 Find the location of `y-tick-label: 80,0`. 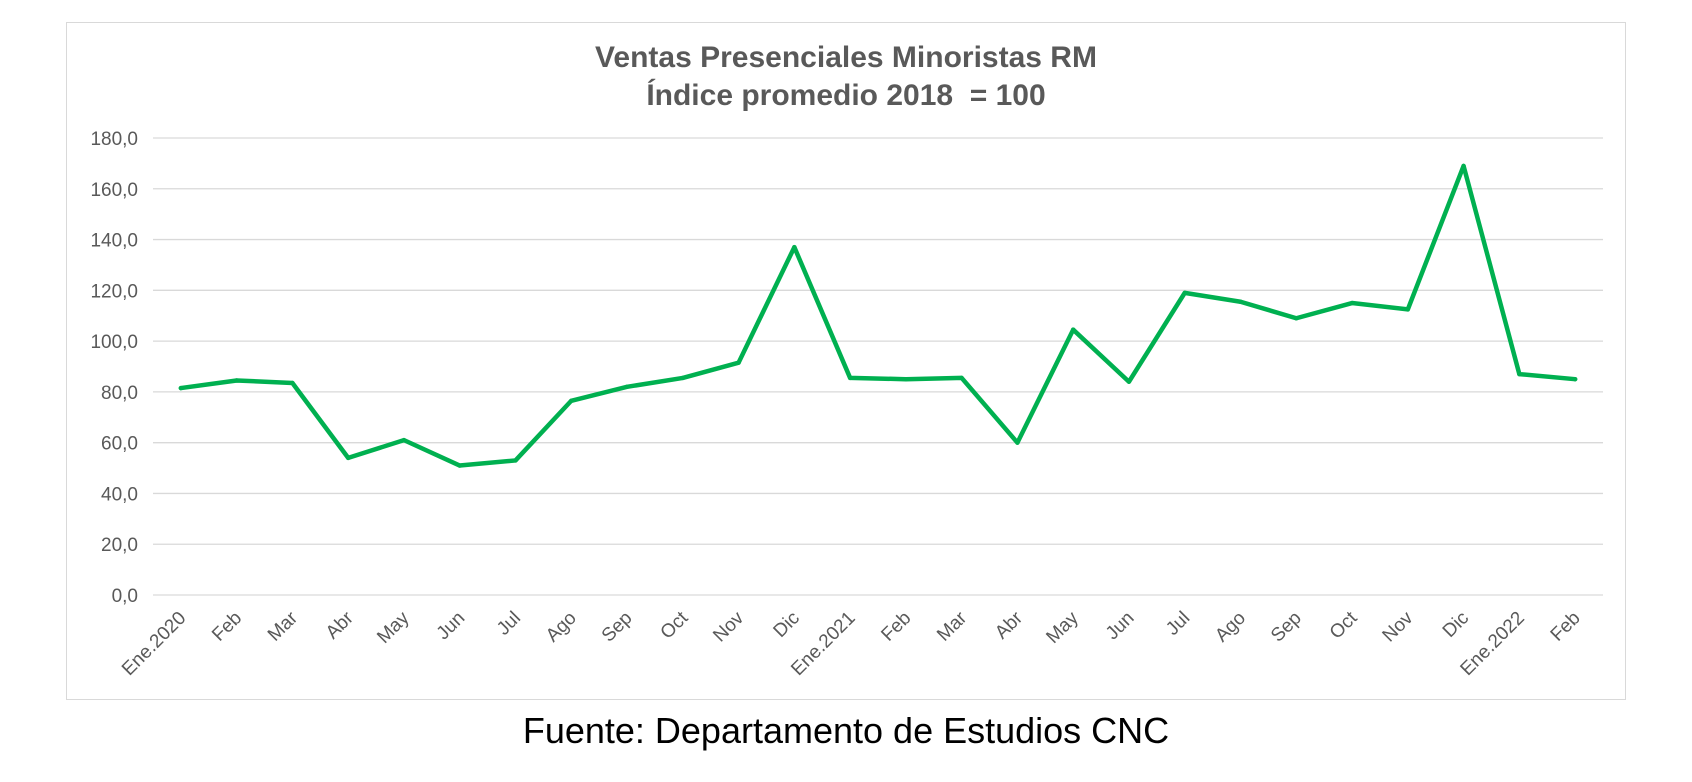

y-tick-label: 80,0 is located at coordinates (119, 393).